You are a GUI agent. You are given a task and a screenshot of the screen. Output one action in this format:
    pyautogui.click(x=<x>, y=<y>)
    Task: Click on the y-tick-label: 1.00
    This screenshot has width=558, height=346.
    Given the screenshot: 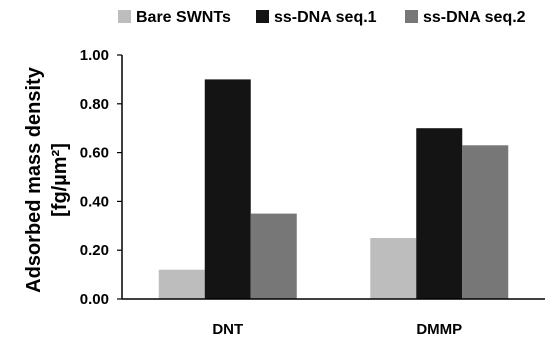 What is the action you would take?
    pyautogui.click(x=94, y=55)
    